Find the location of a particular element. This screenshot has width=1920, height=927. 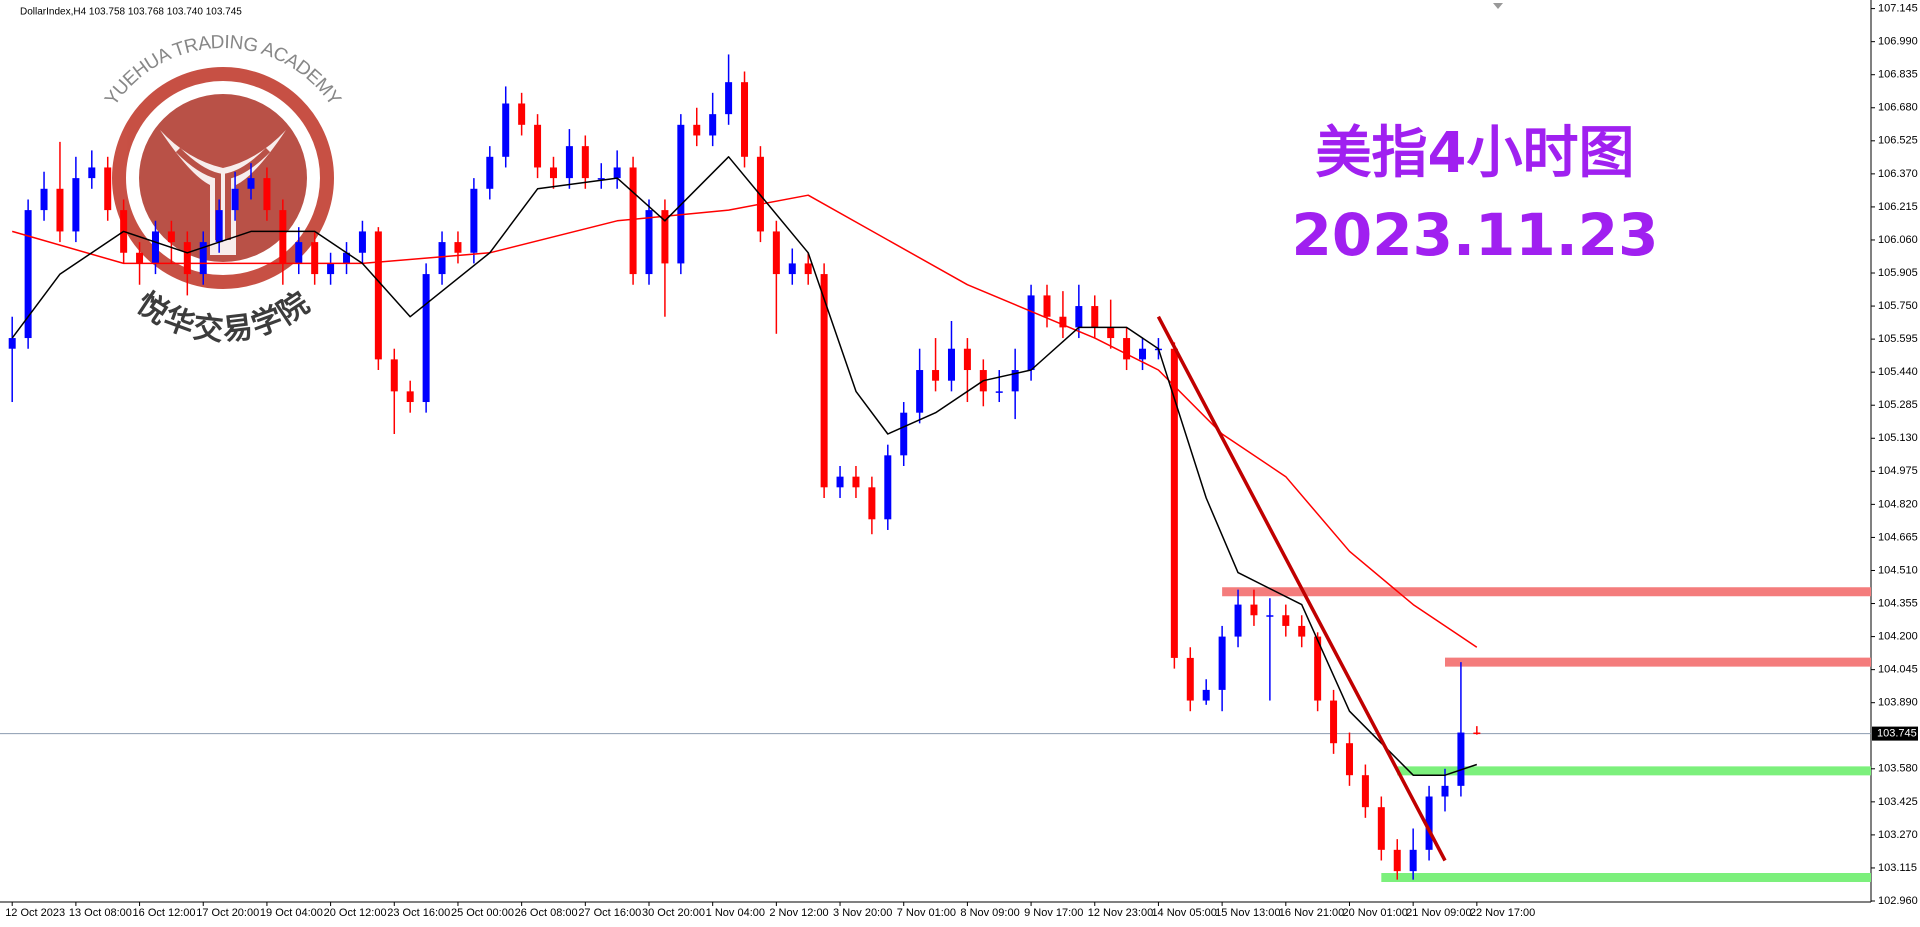

x-tick-label: 7 Nov 01:00 is located at coordinates (926, 913).